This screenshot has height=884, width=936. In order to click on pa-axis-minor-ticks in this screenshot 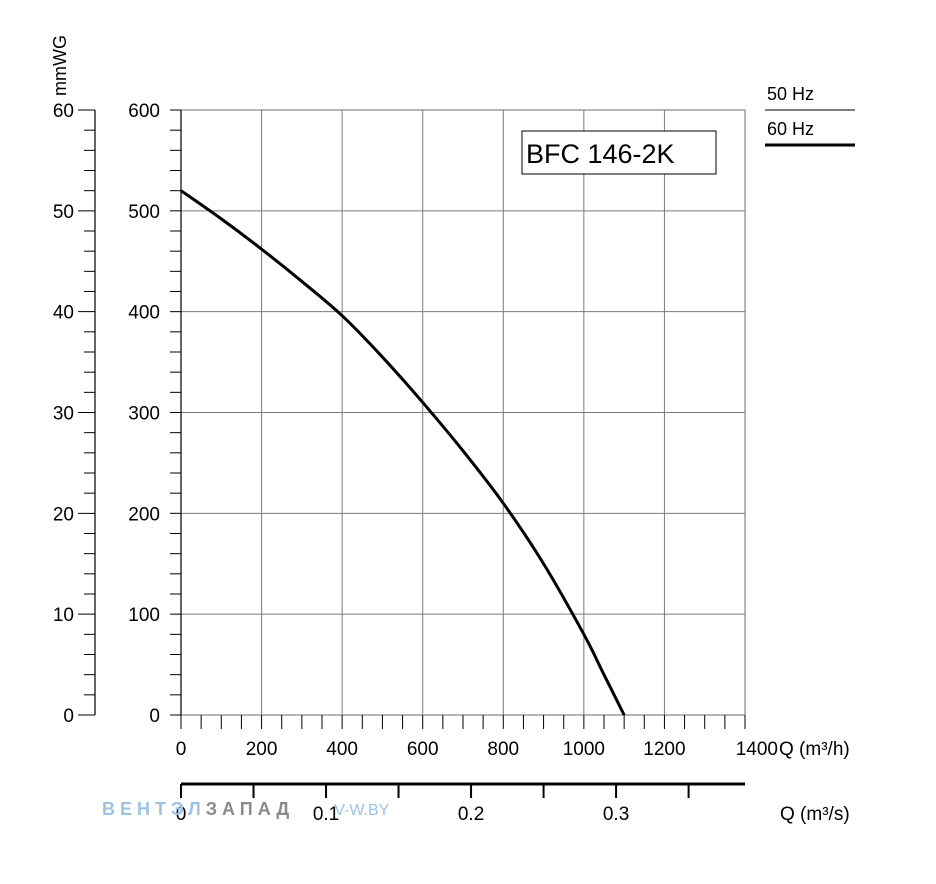, I will do `click(175, 412)`.